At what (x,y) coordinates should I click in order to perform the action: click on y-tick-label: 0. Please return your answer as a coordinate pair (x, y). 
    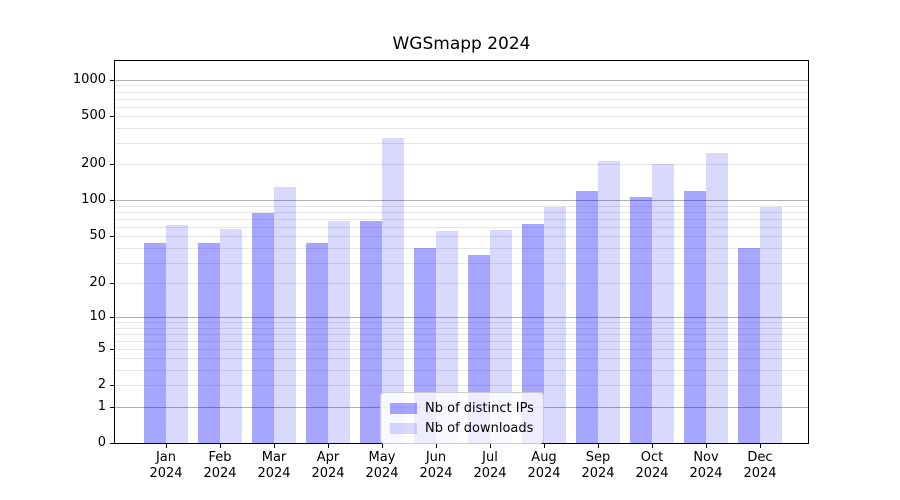
    Looking at the image, I should click on (101, 442).